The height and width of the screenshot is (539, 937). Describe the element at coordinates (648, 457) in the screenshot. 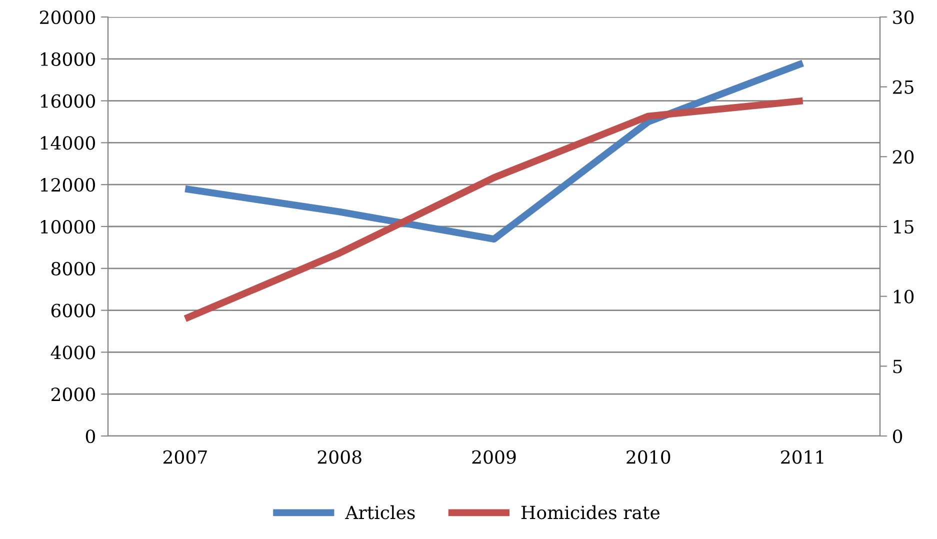

I see `x-tick-label: 2010` at that location.